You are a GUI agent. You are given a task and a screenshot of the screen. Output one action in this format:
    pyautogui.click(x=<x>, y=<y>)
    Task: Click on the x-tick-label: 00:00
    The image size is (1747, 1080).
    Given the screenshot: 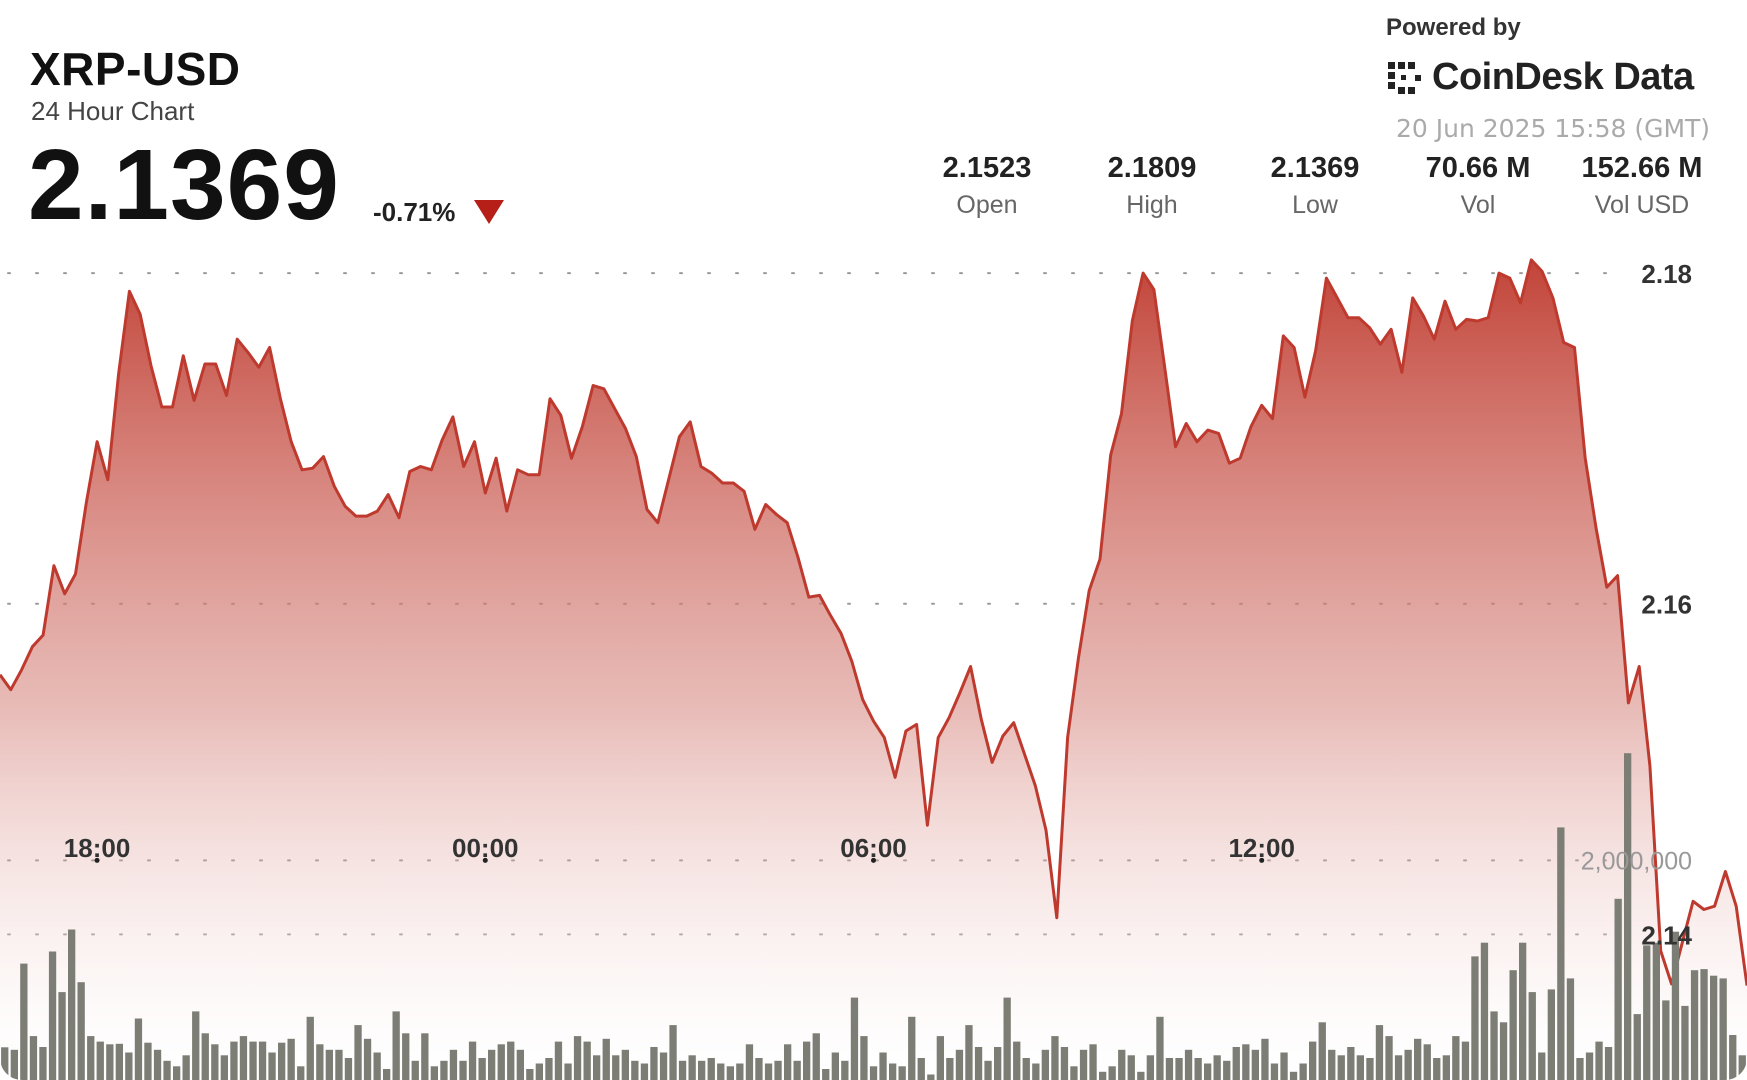 What is the action you would take?
    pyautogui.click(x=485, y=848)
    